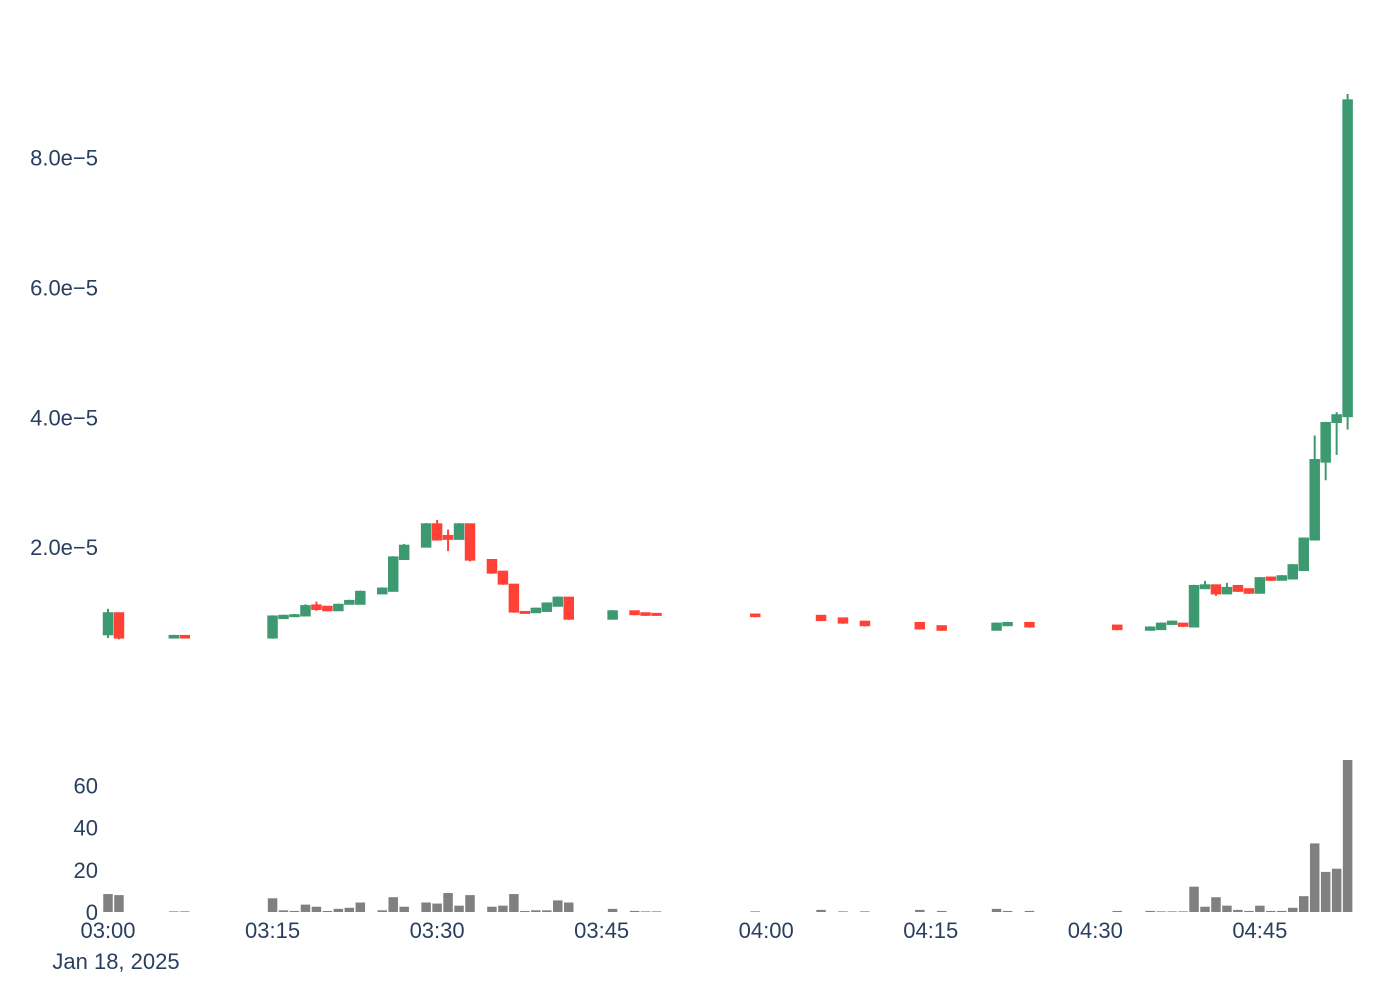  Describe the element at coordinates (766, 930) in the screenshot. I see `time-tick-label: 04:00` at that location.